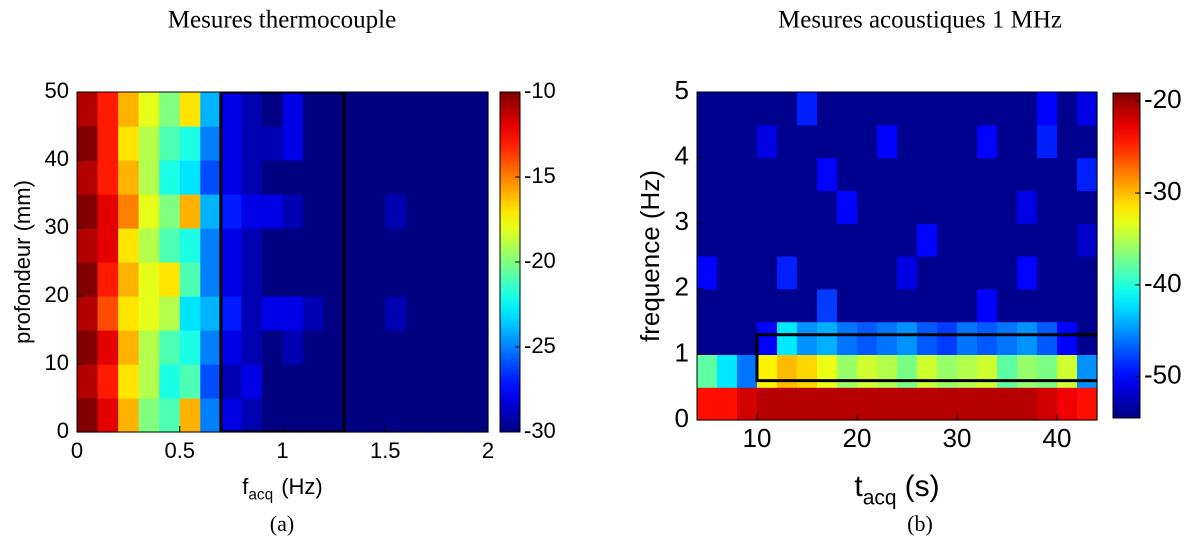 The width and height of the screenshot is (1200, 545). I want to click on y-tick-label: 50, so click(57, 90).